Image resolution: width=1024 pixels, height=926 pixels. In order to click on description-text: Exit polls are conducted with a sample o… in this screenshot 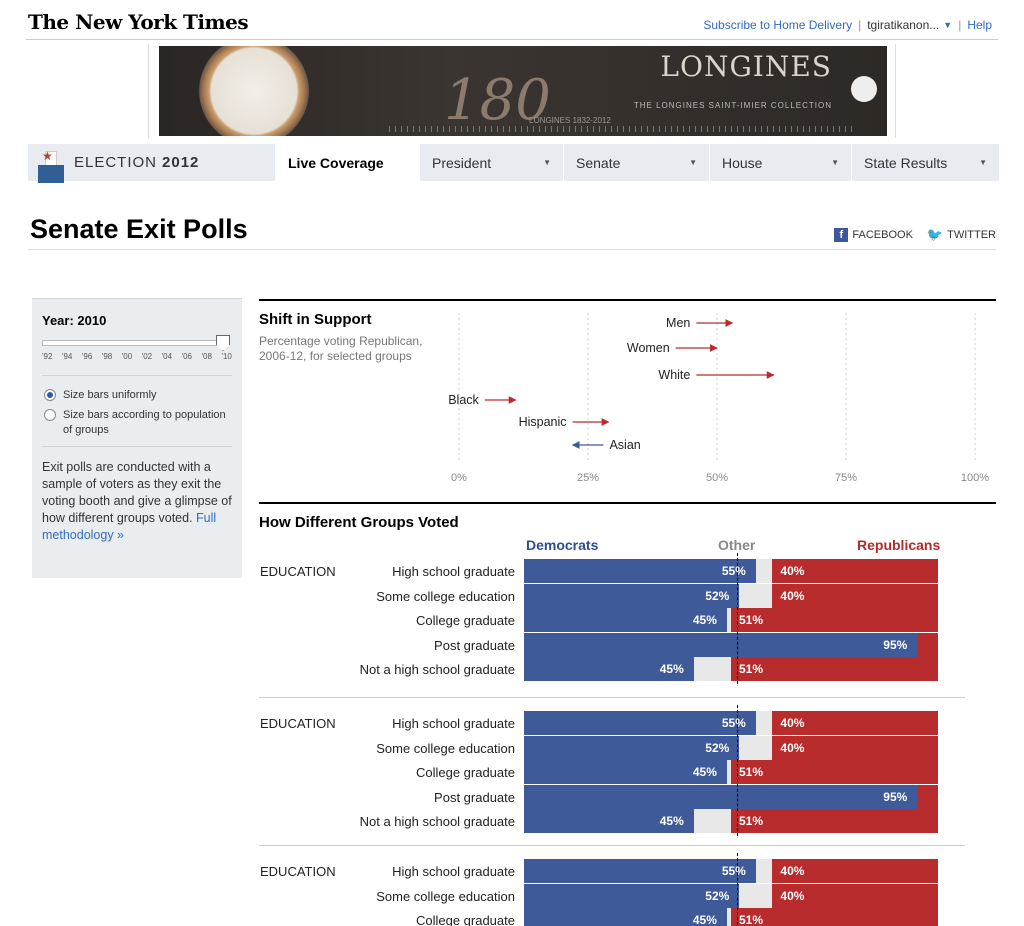, I will do `click(137, 492)`.